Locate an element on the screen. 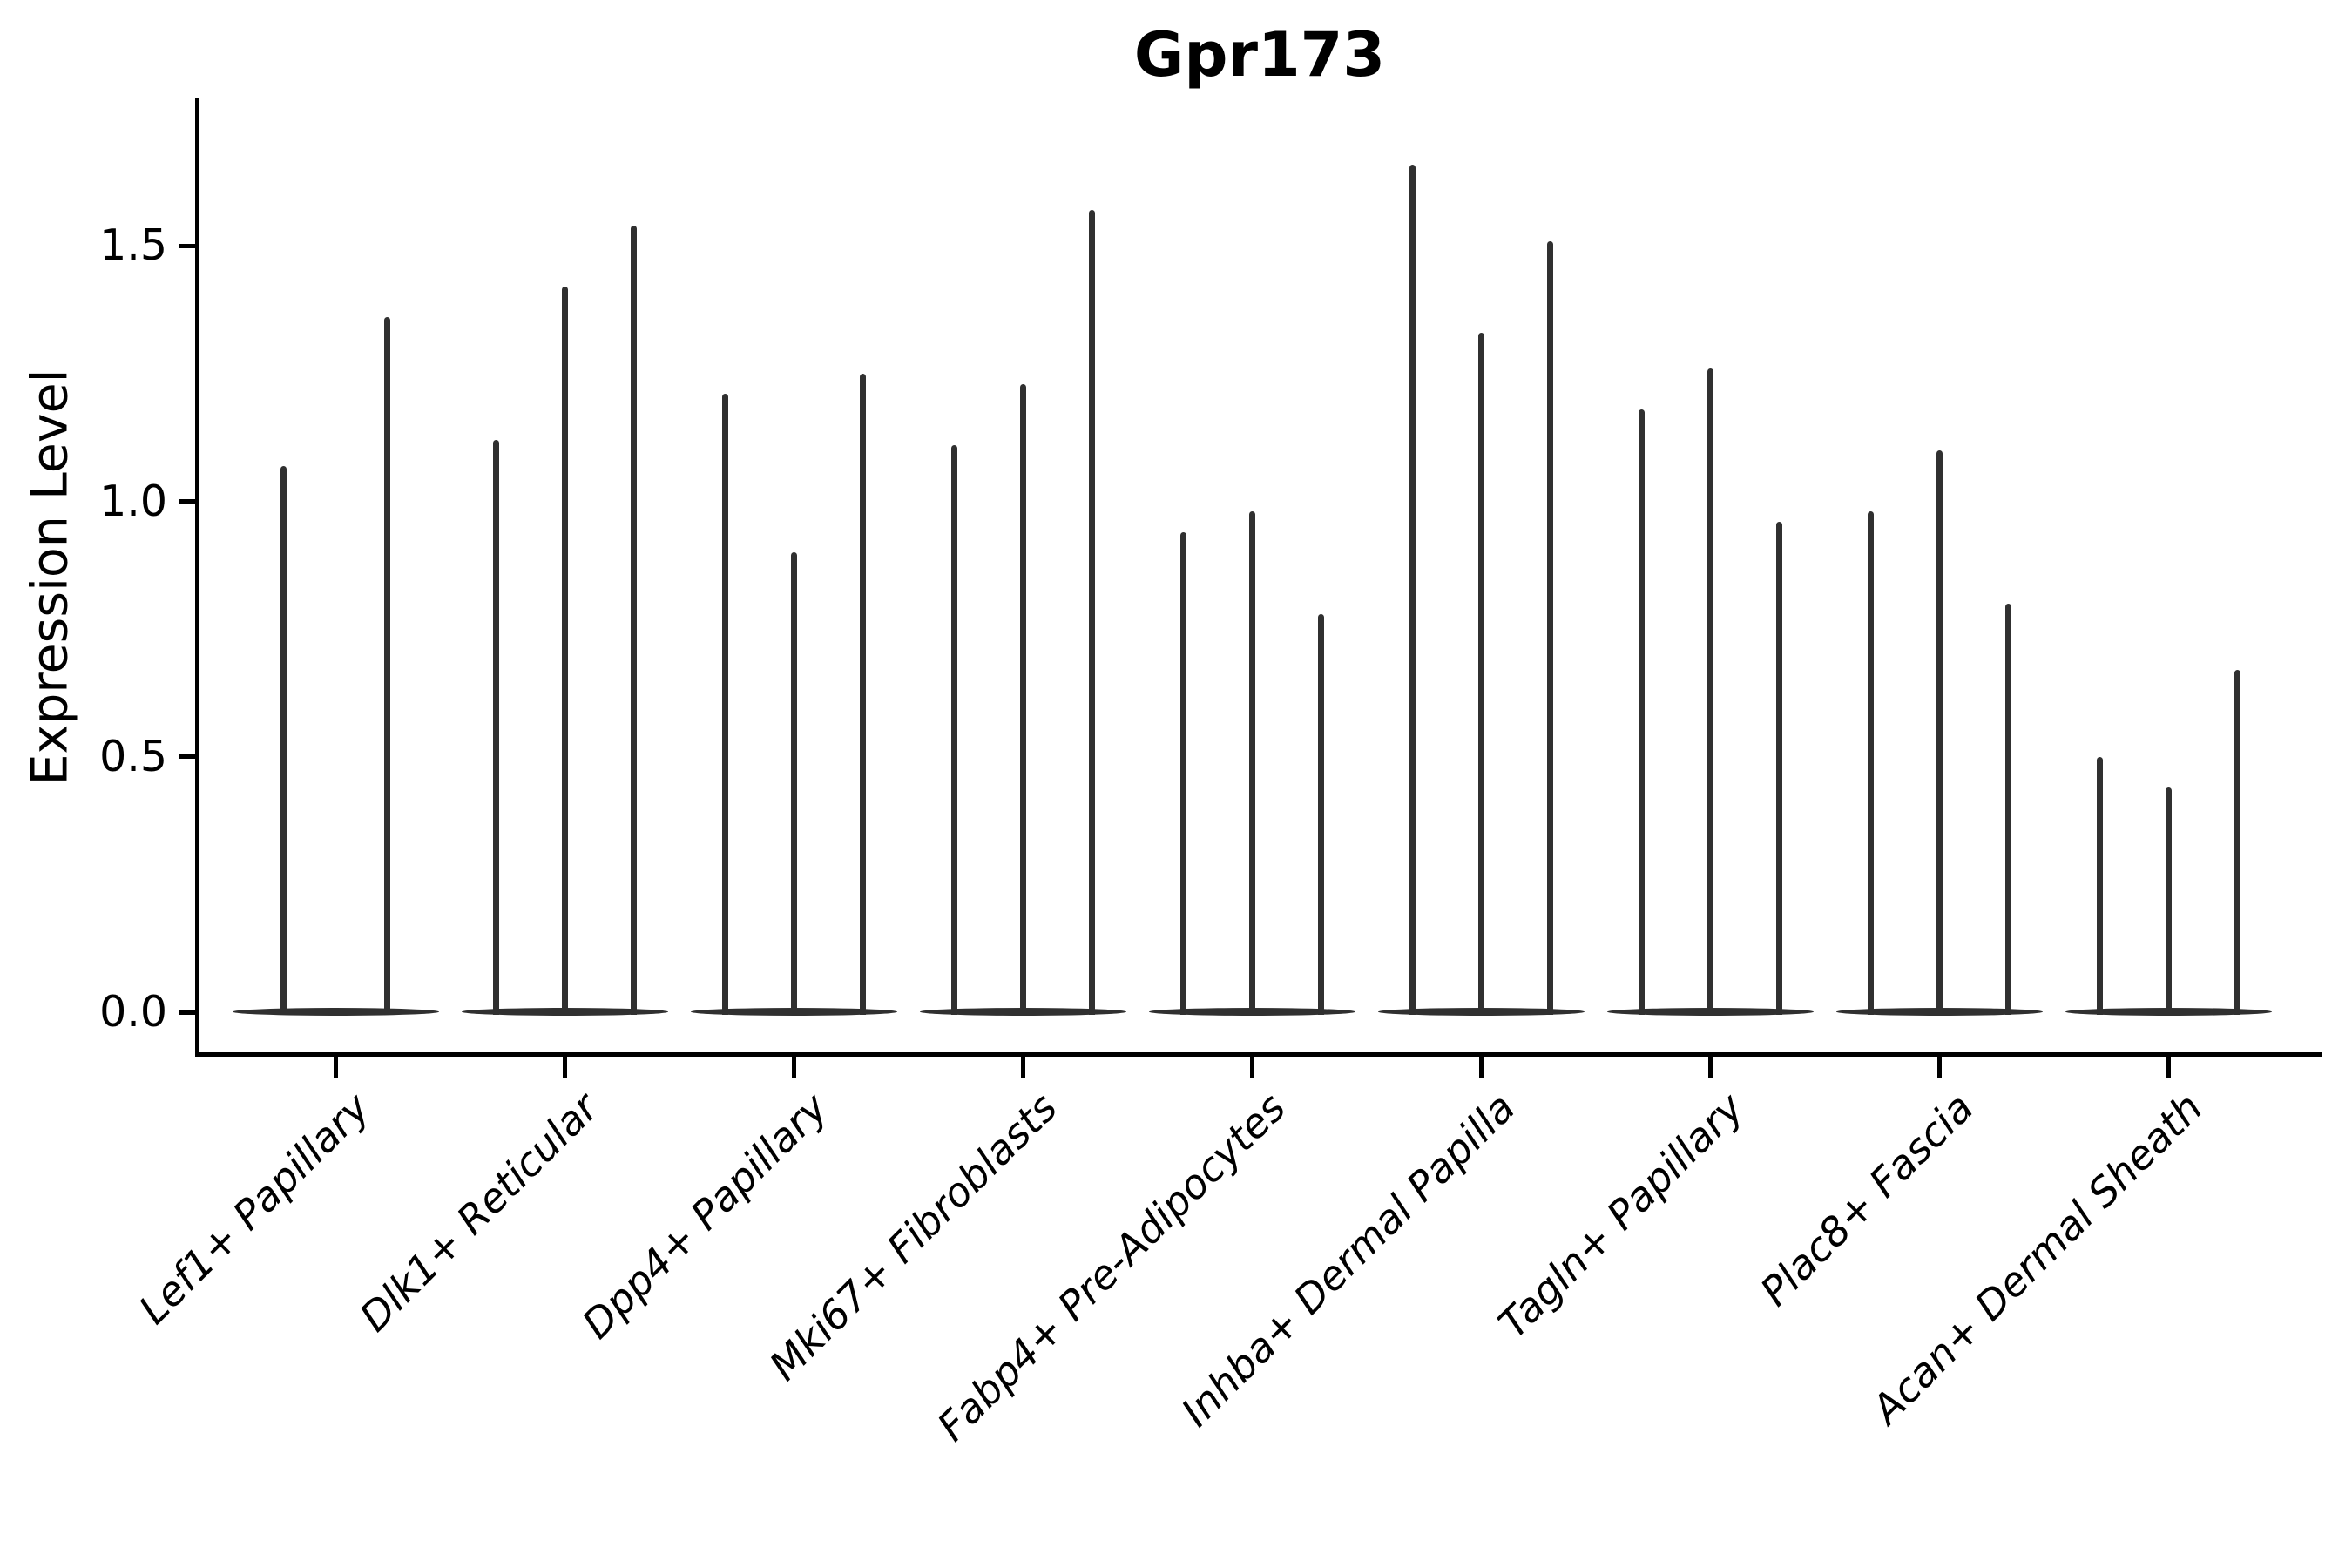 This screenshot has width=2352, height=1568. x-tick-label: Plac8+ Fascia is located at coordinates (1866, 1199).